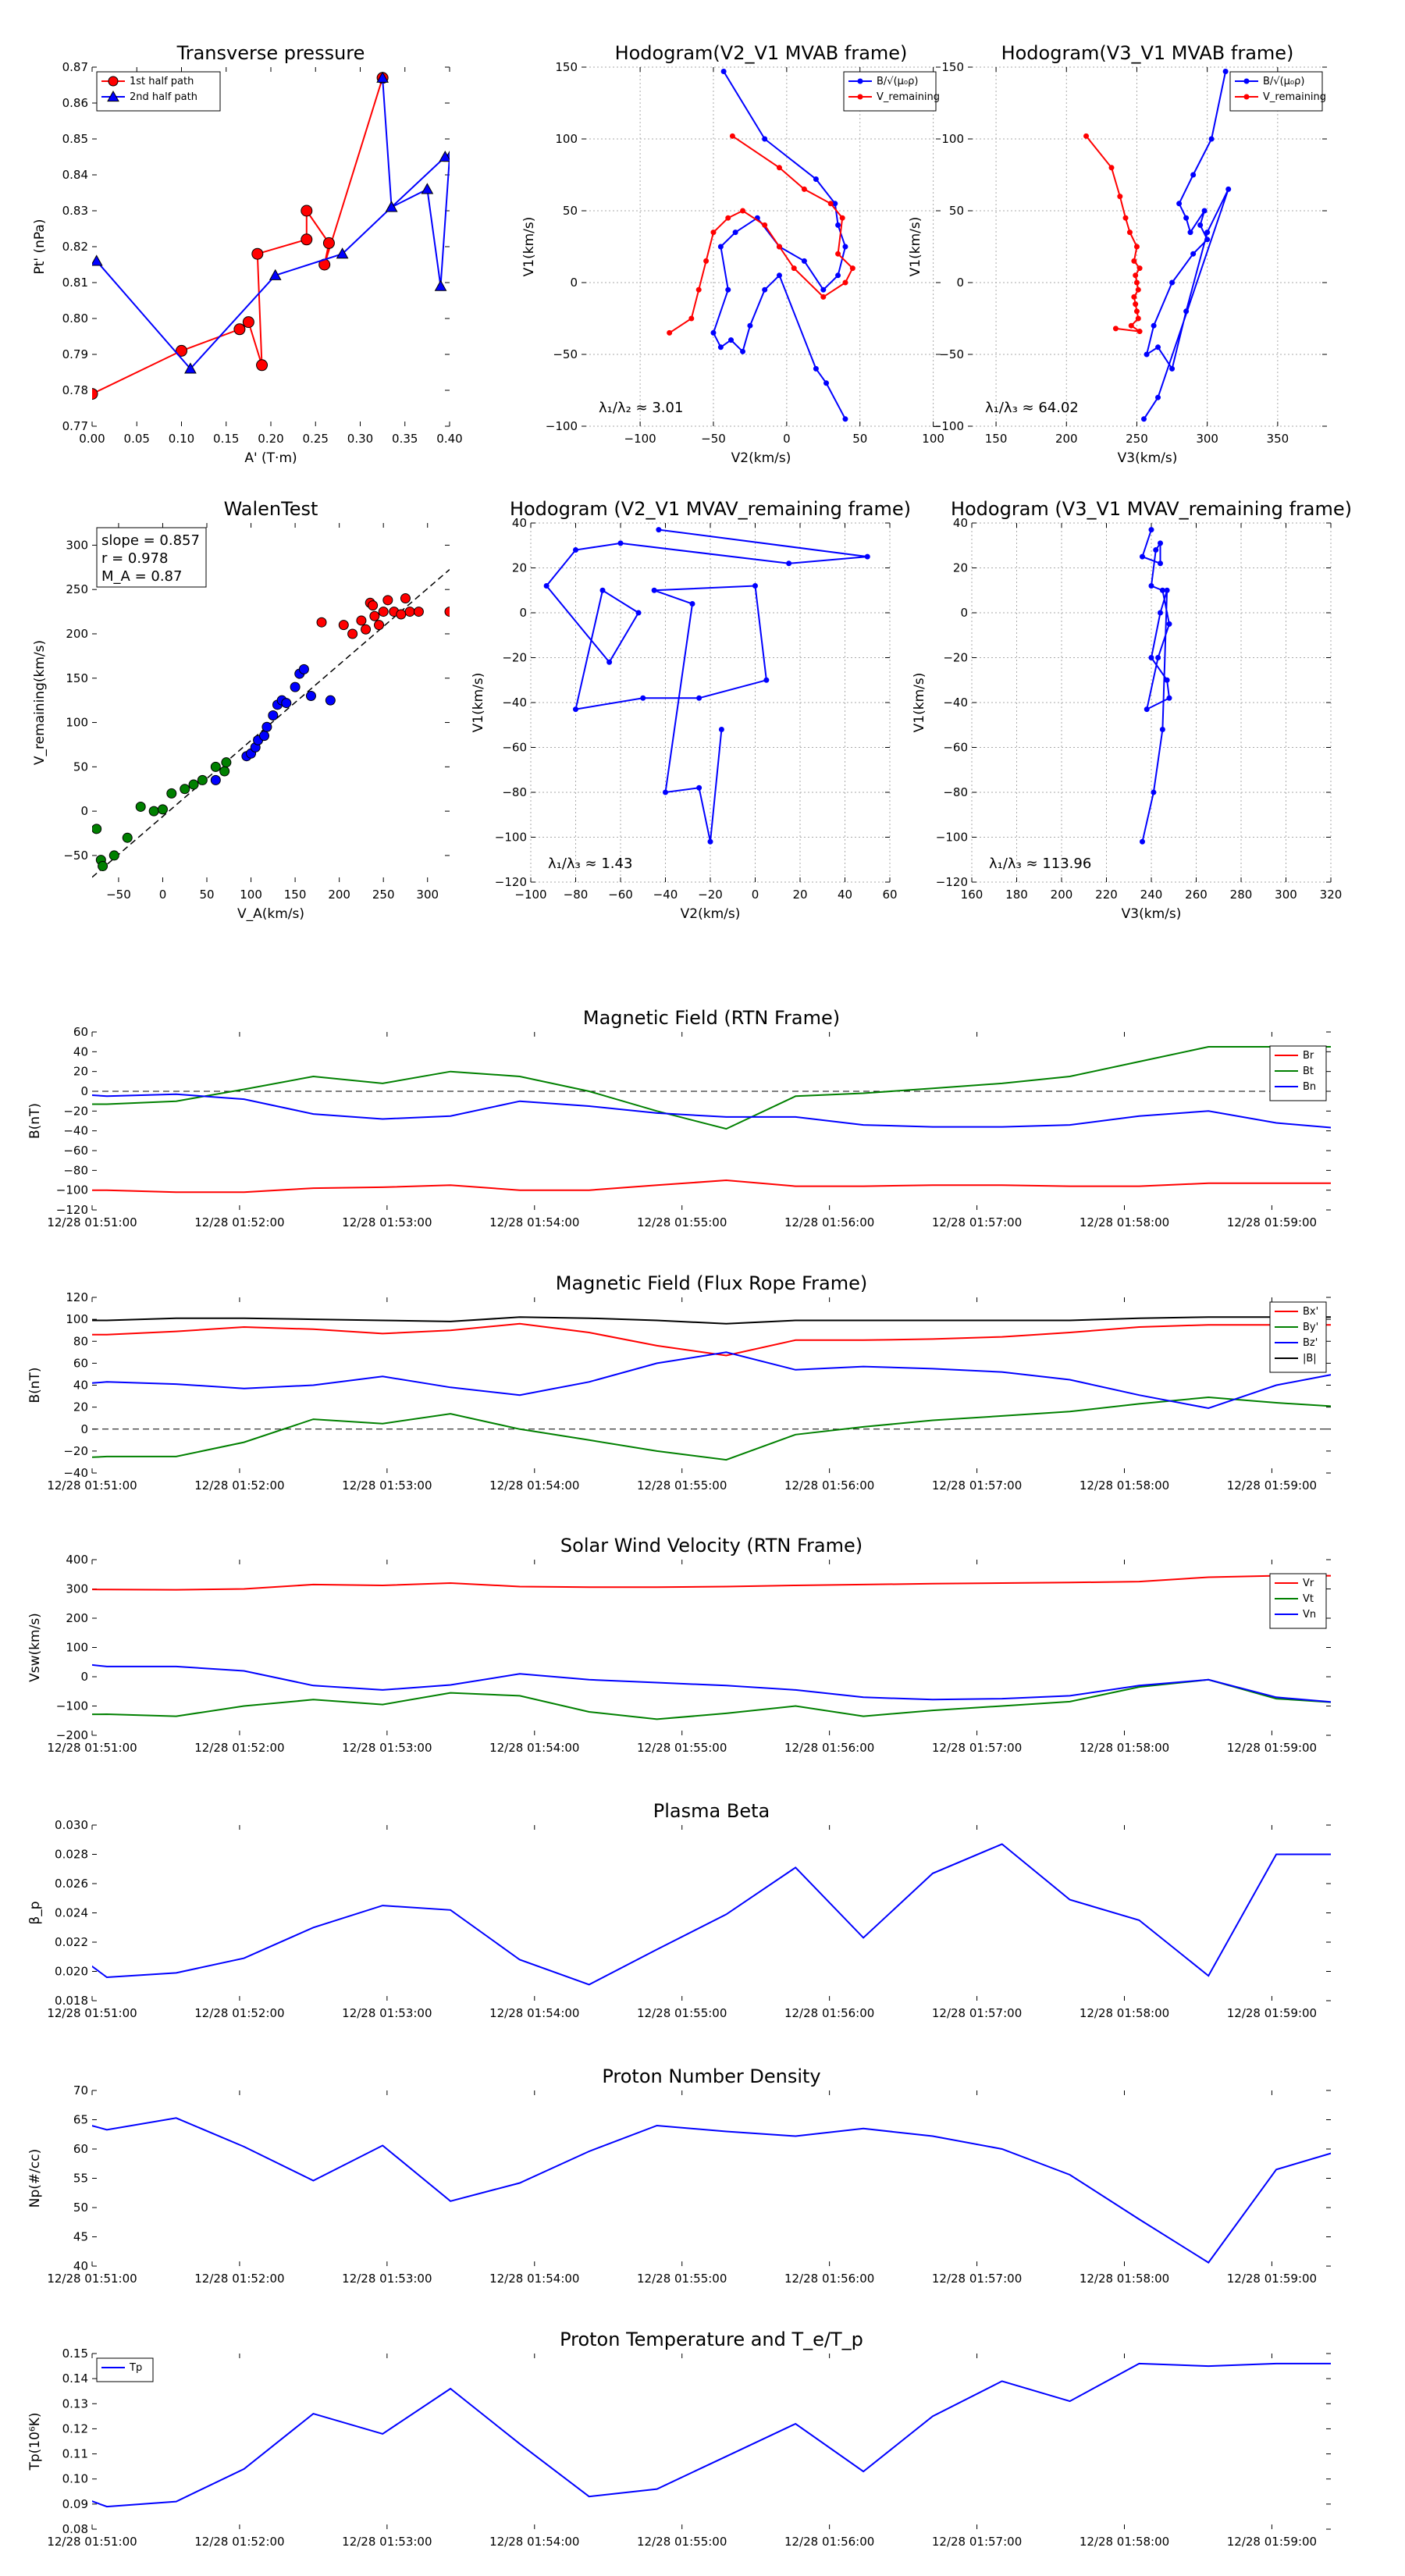 This screenshot has height=2576, width=1405. I want to click on magnetic-field-flux-rope-xtick-label: 12/28 01:55:00, so click(682, 1485).